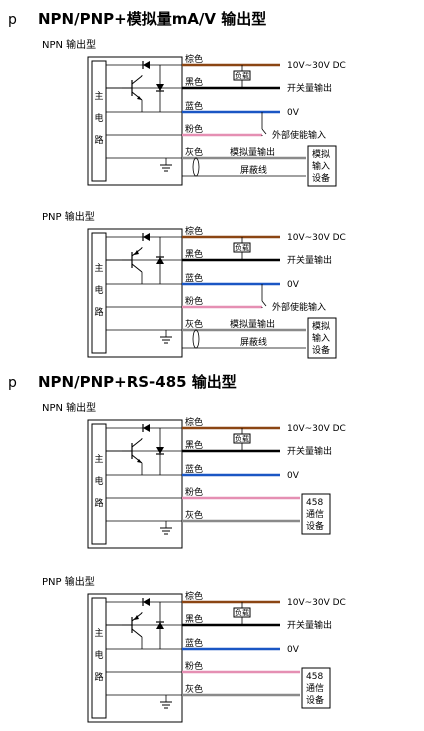 The width and height of the screenshot is (424, 731). What do you see at coordinates (321, 338) in the screenshot?
I see `device-label: 输入` at bounding box center [321, 338].